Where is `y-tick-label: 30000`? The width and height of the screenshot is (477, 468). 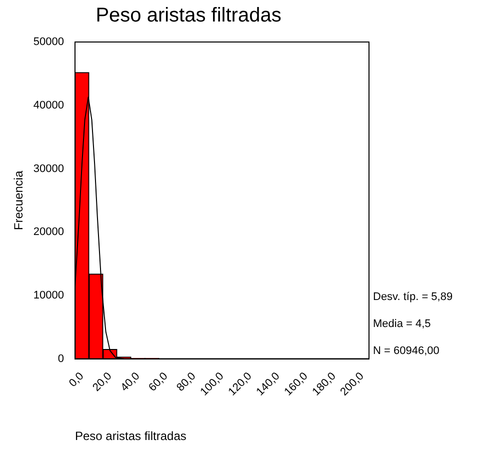
y-tick-label: 30000 is located at coordinates (48, 168).